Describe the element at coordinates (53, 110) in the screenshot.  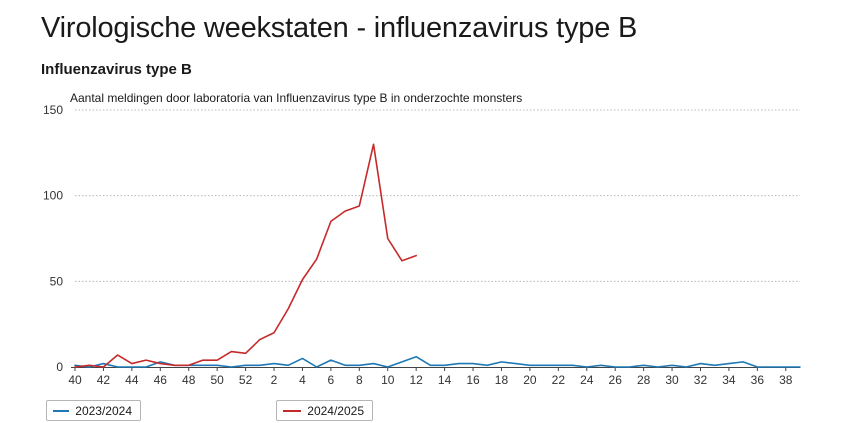
I see `y-tick-label: 150` at that location.